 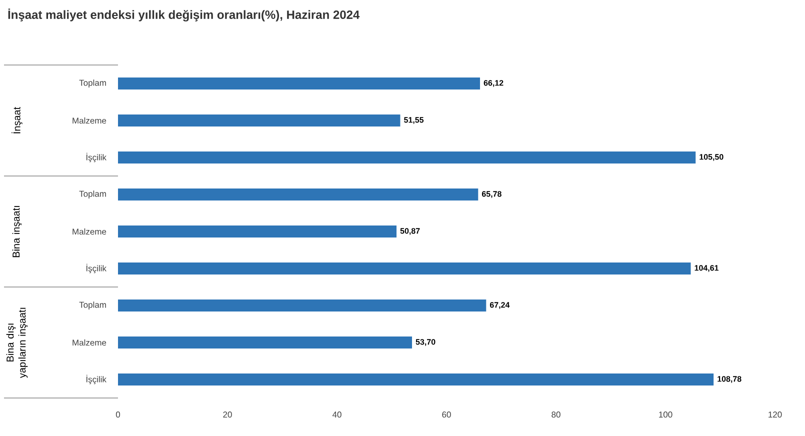 I want to click on x-tick-label: 20, so click(x=227, y=415).